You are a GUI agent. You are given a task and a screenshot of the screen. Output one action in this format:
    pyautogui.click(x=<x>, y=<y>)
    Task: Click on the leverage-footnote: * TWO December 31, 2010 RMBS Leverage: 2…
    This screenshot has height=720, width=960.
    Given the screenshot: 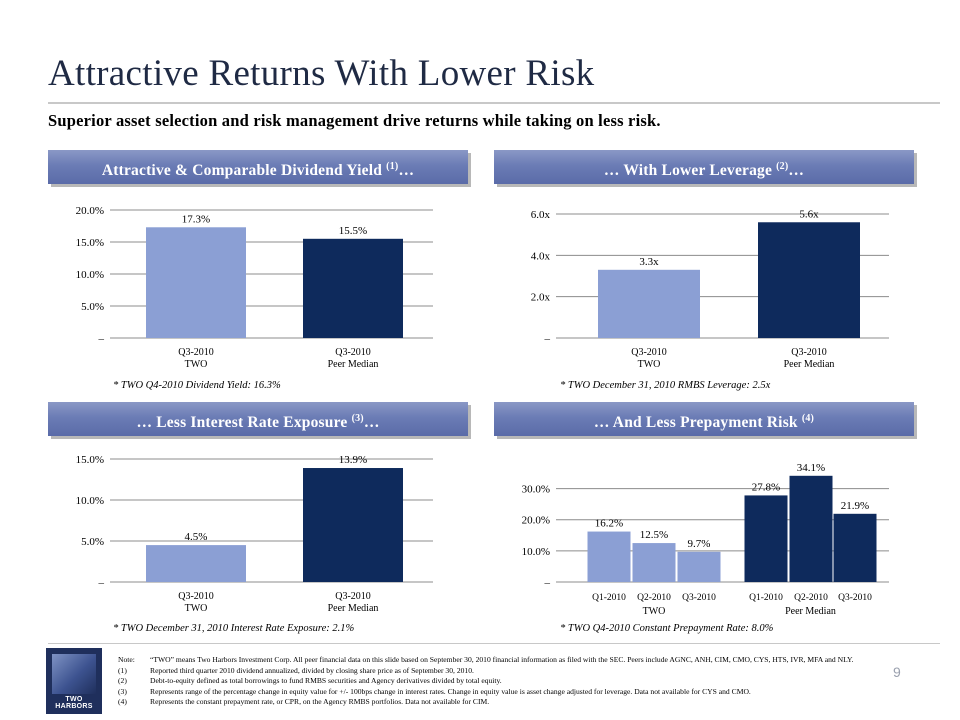 What is the action you would take?
    pyautogui.click(x=665, y=385)
    